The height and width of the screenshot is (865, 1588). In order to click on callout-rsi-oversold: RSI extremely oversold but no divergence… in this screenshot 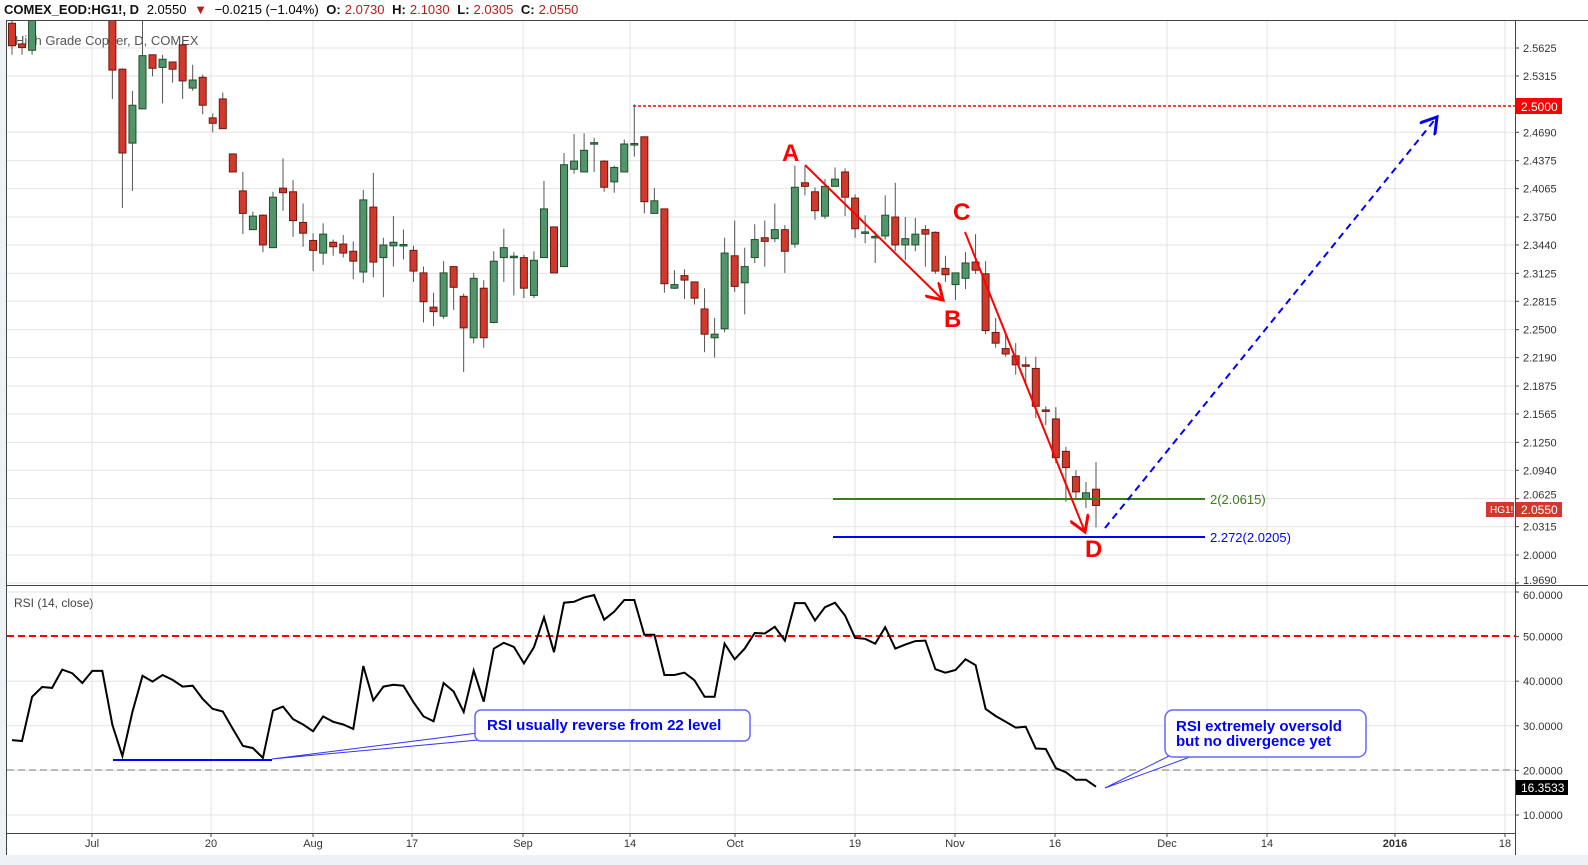, I will do `click(1235, 749)`.